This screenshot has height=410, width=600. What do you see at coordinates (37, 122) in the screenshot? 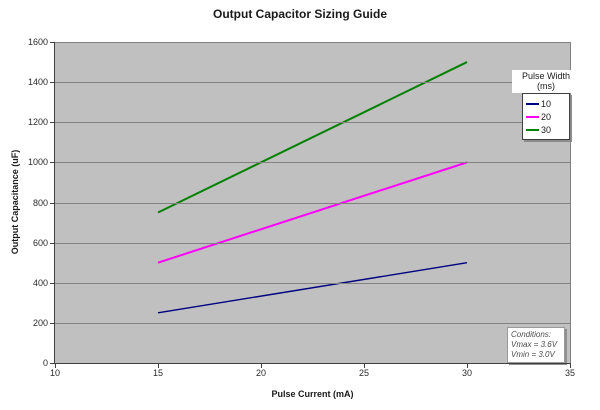
I see `y-tick-label: 1200` at bounding box center [37, 122].